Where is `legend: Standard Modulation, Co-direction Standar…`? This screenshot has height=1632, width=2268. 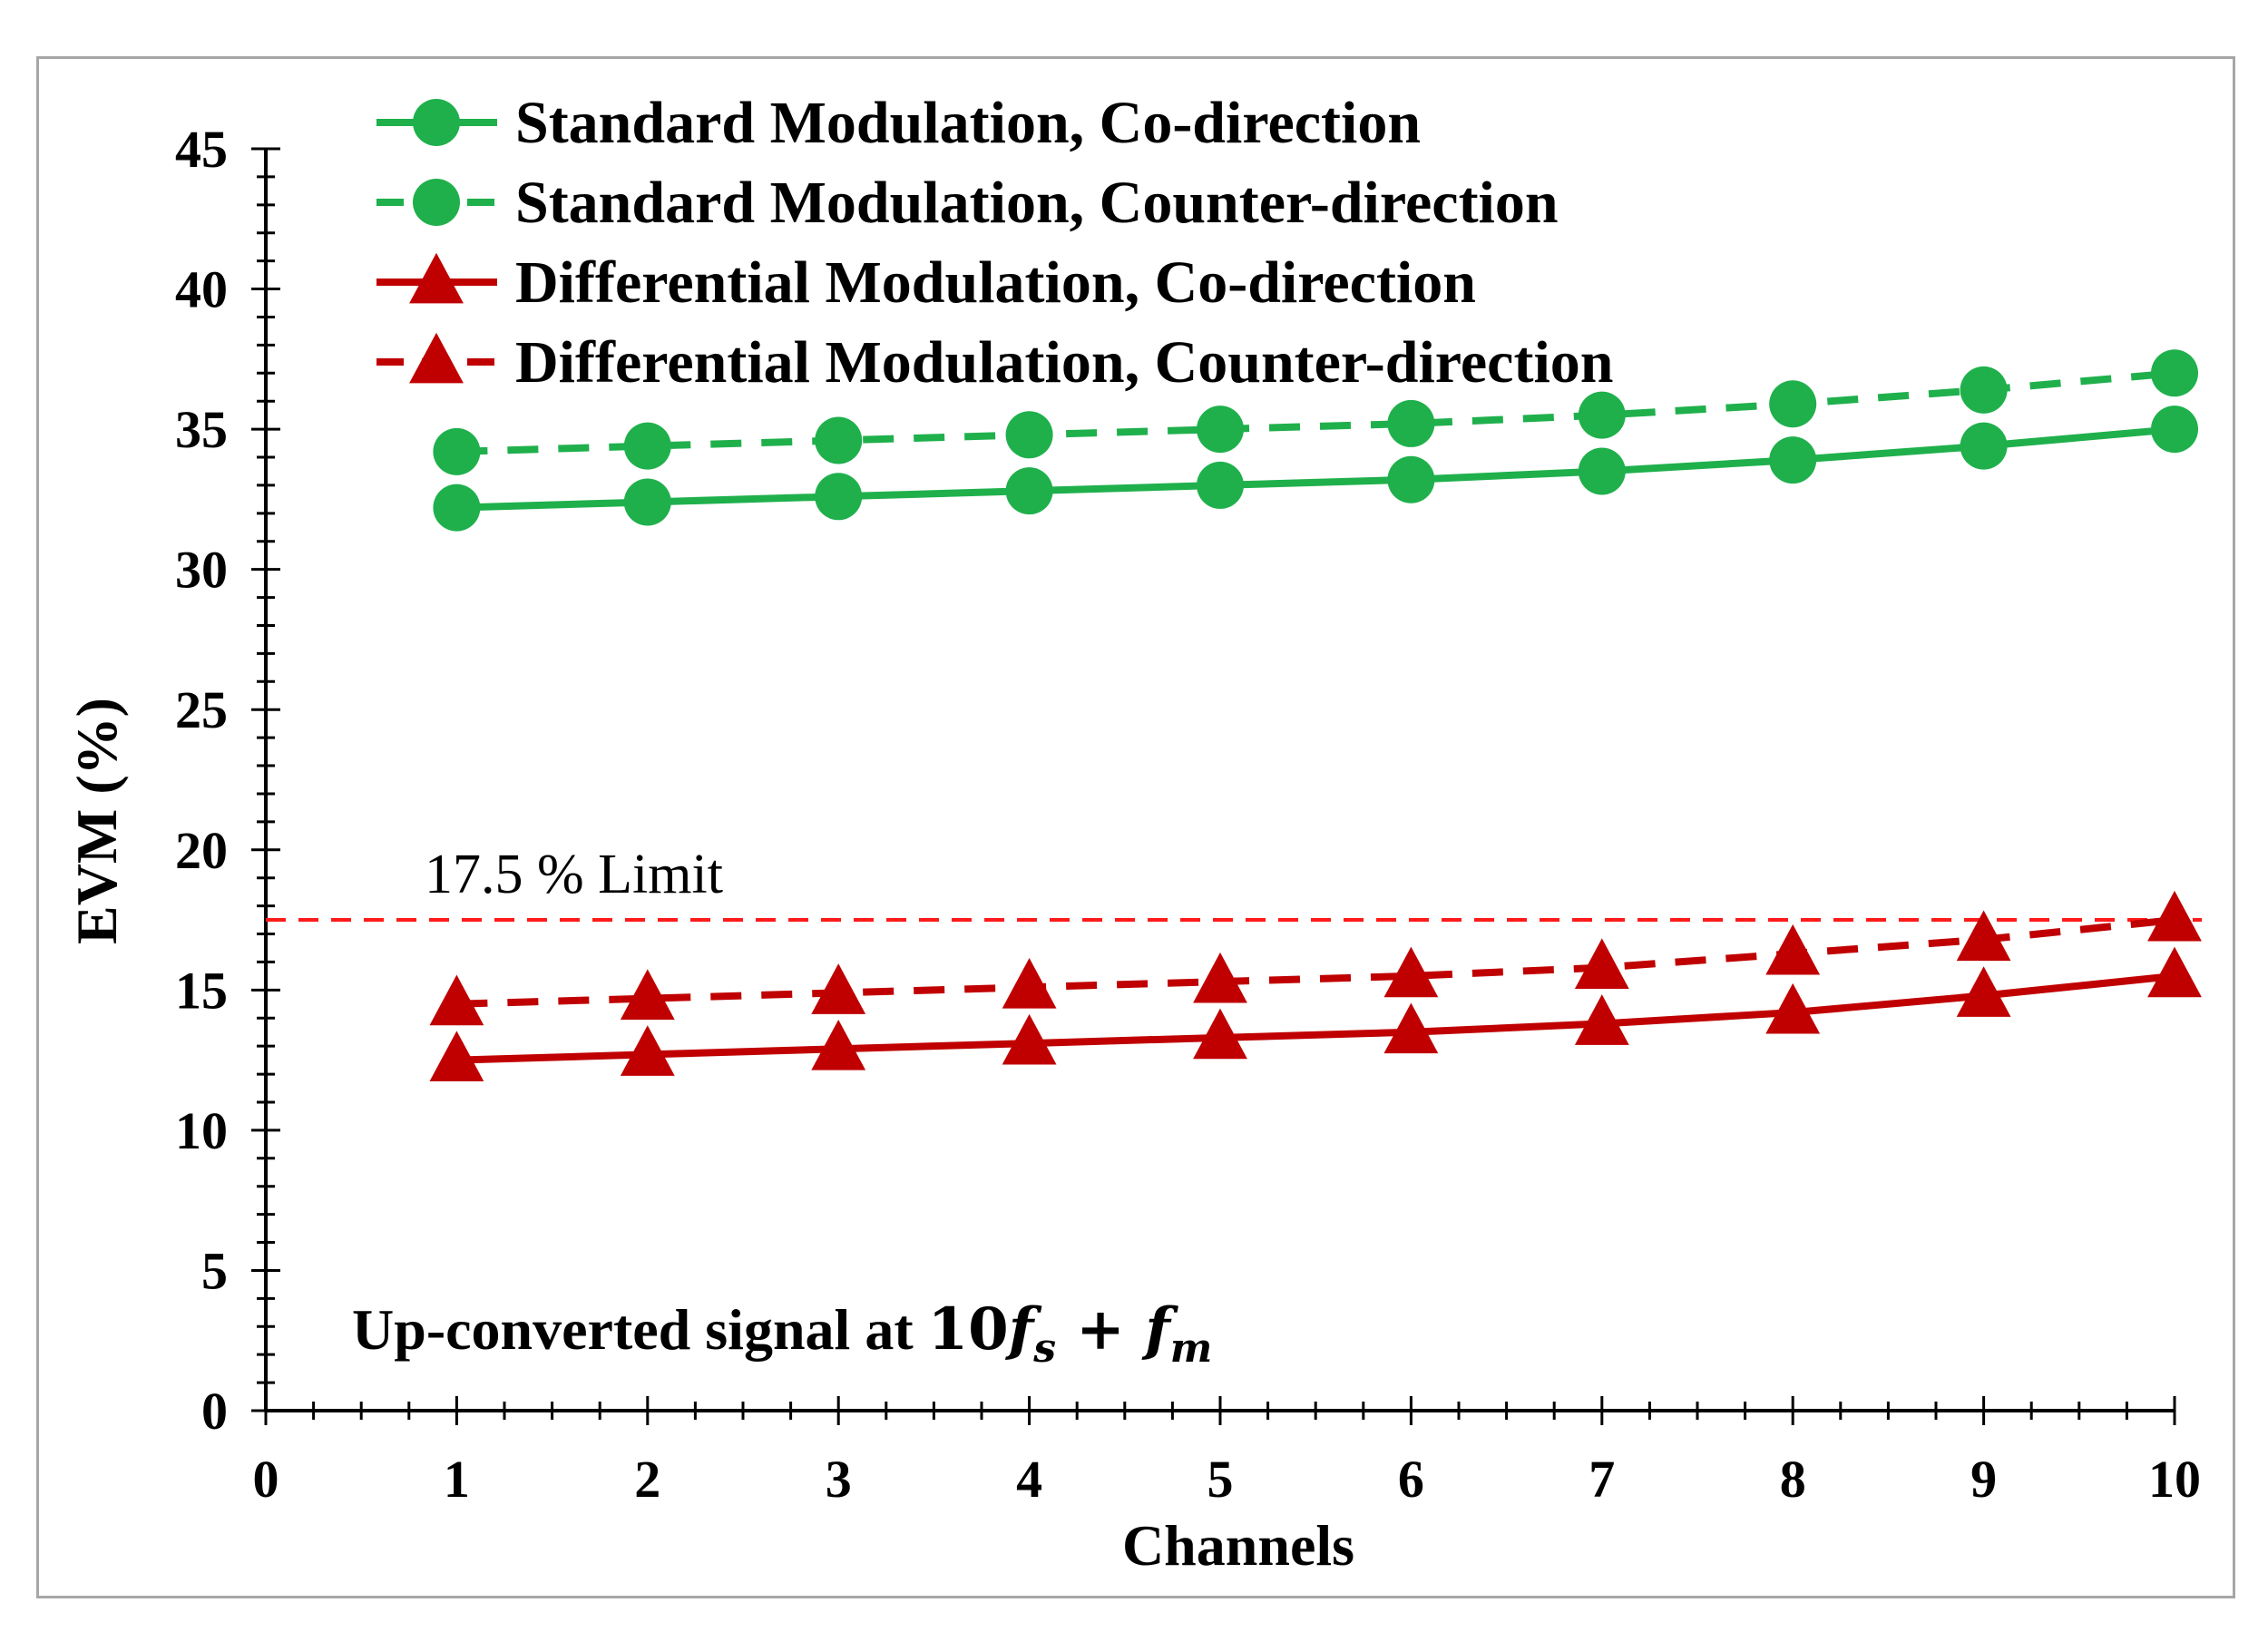
legend: Standard Modulation, Co-direction Standar… is located at coordinates (995, 243).